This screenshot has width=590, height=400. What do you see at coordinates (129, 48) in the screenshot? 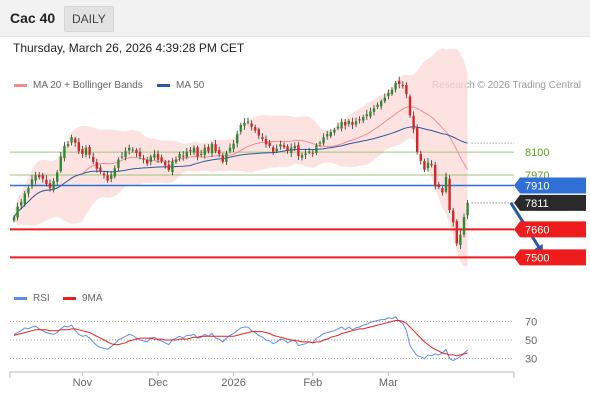
I see `chart-timestamp: Thursday, March 26, 2026 4:39:28 PM CET` at bounding box center [129, 48].